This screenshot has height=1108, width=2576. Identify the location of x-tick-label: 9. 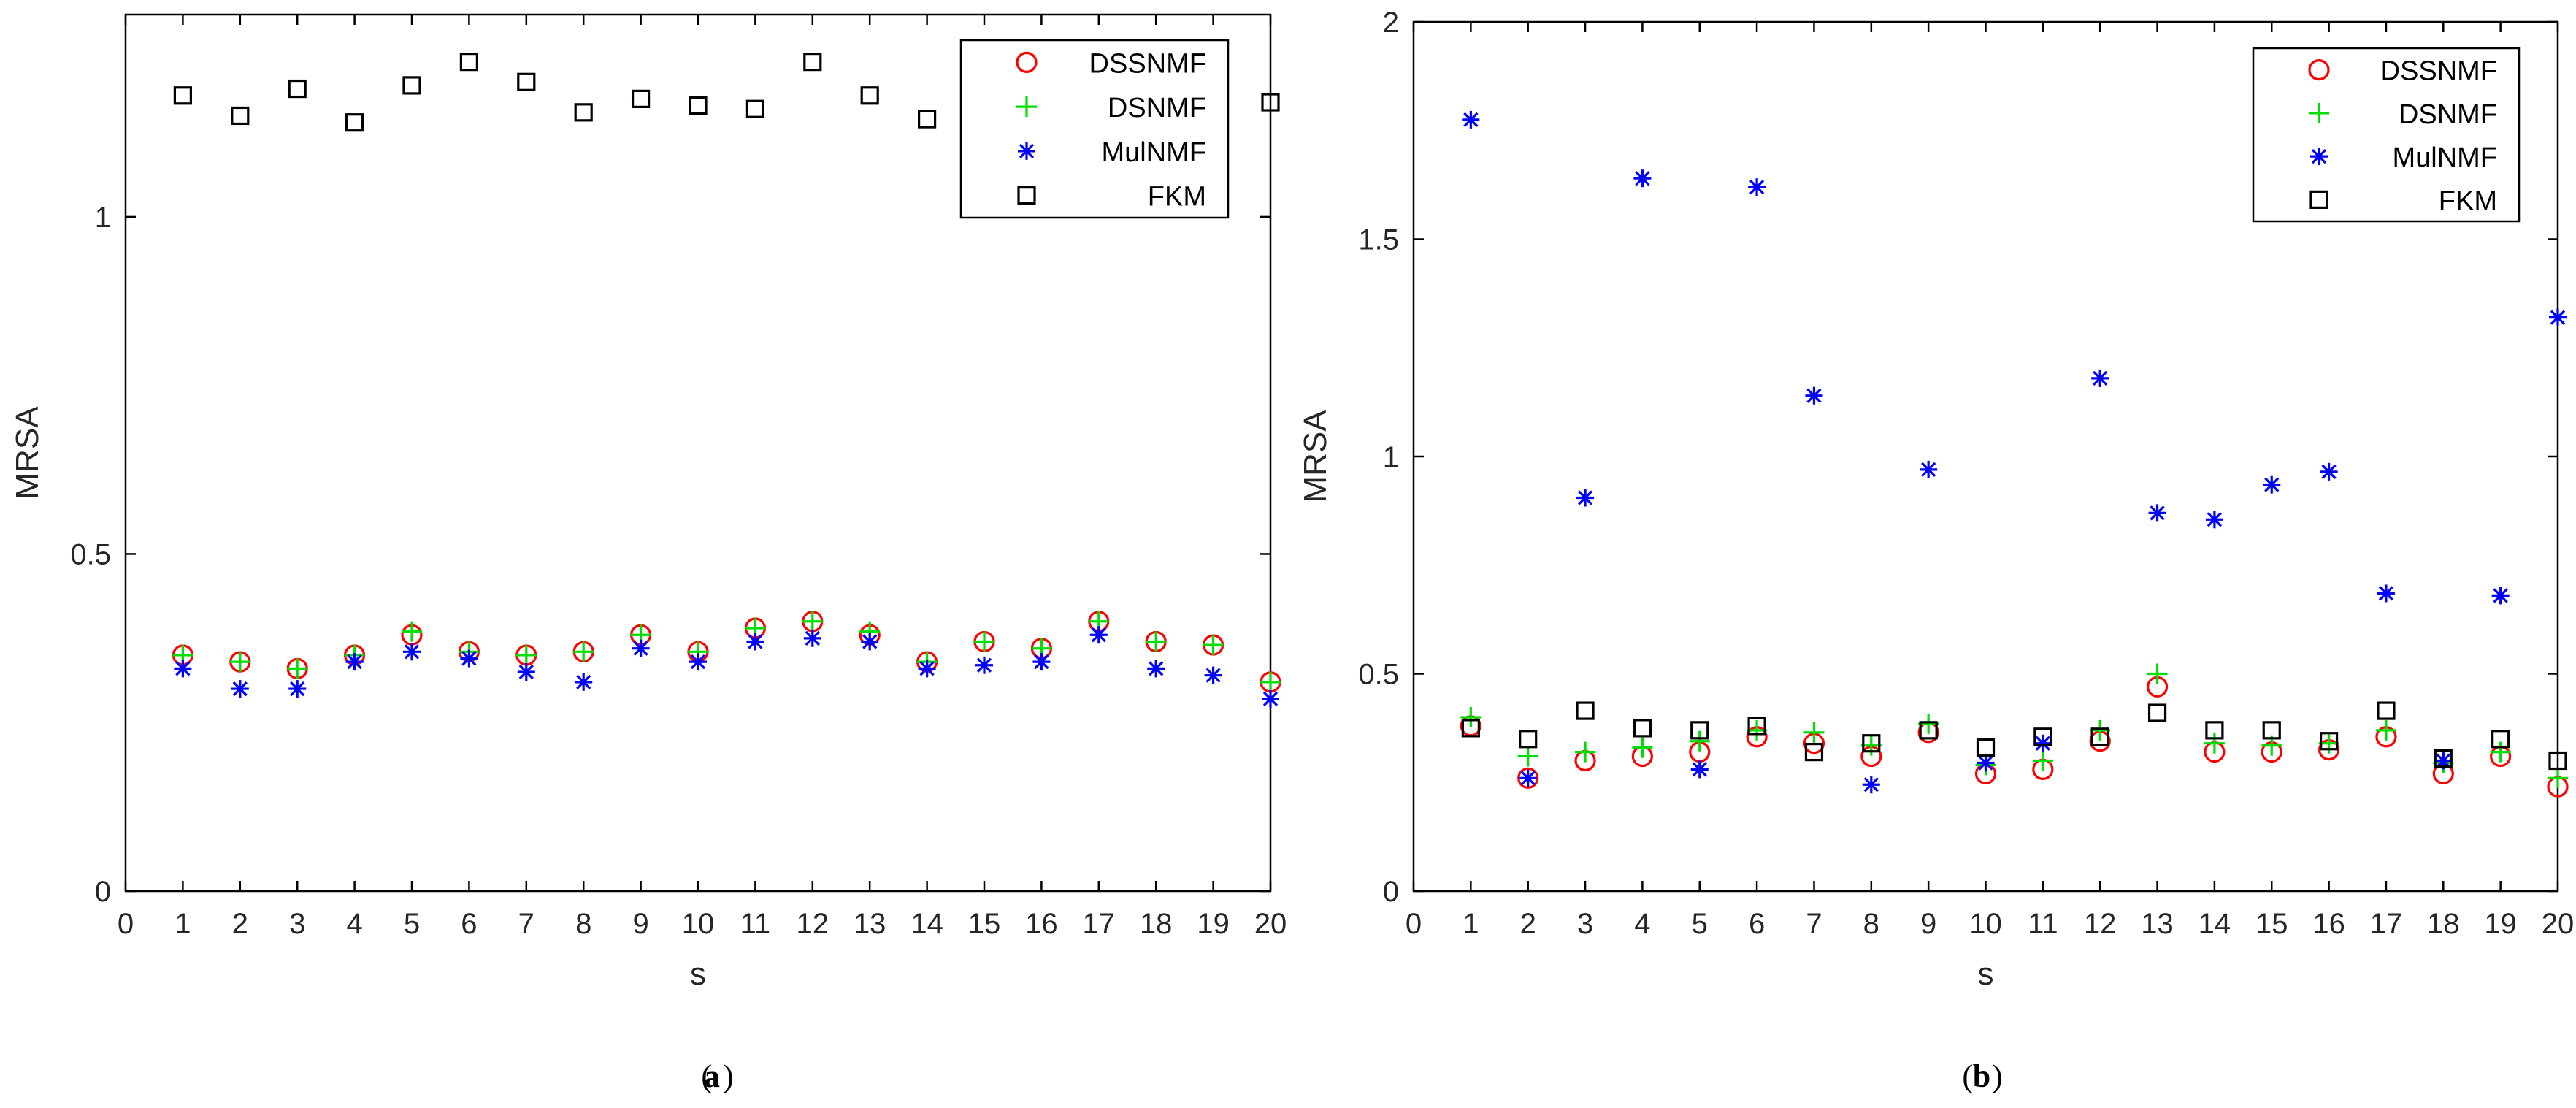
(1928, 924).